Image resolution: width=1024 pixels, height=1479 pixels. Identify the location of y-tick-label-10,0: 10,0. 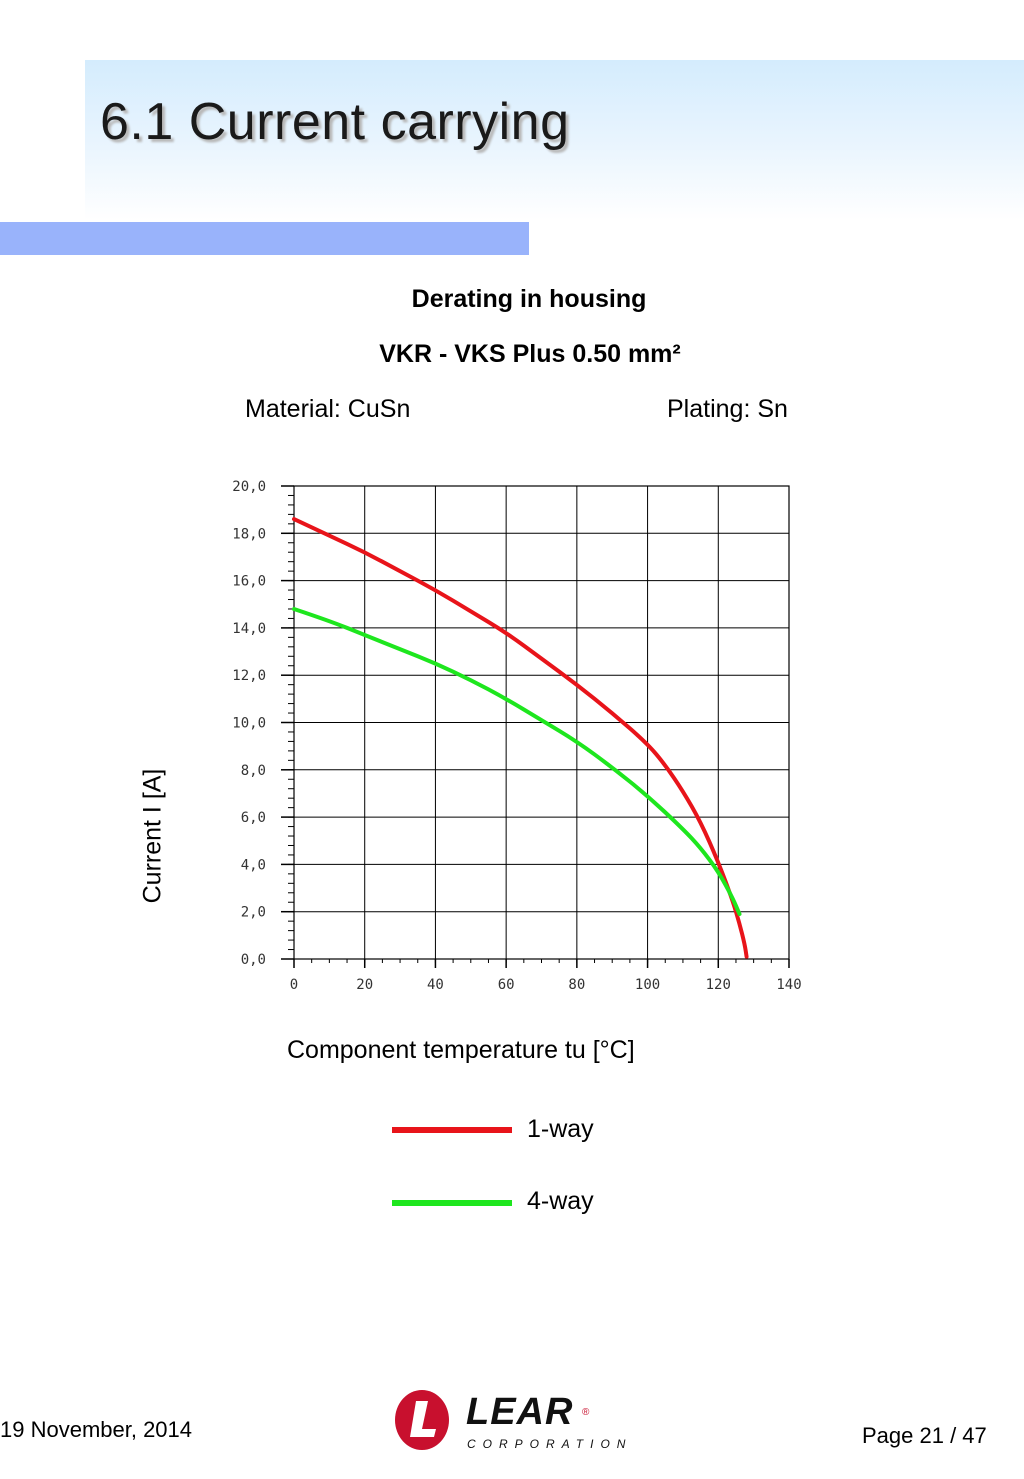
(249, 724).